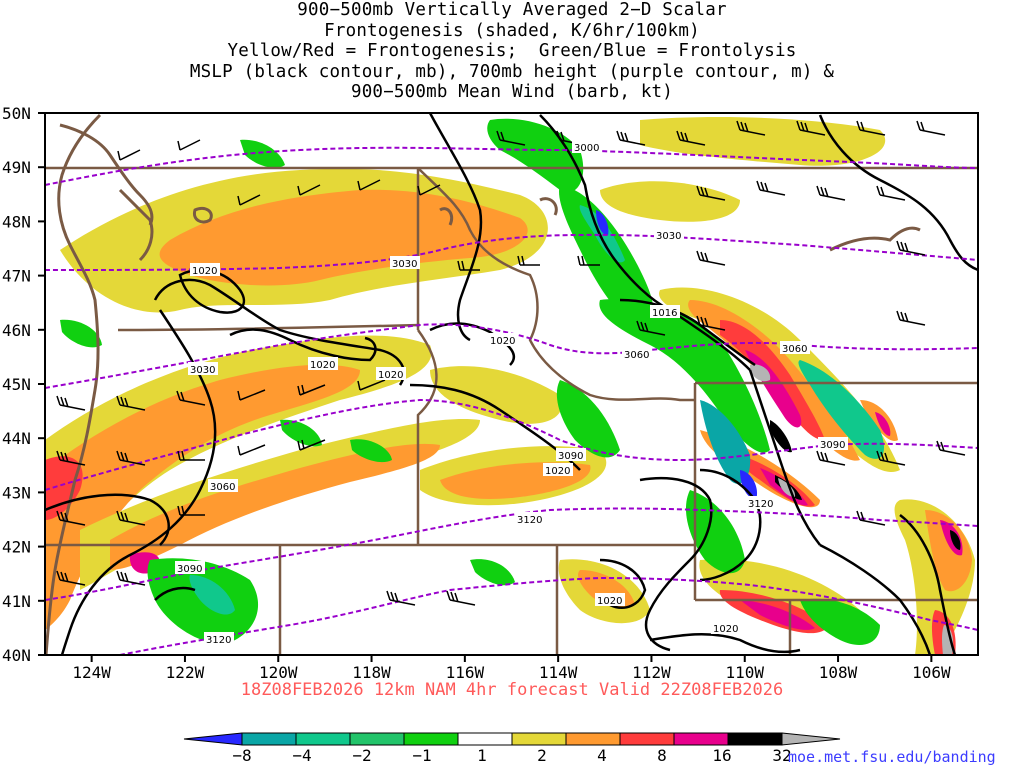 This screenshot has width=1024, height=768. Describe the element at coordinates (512, 10) in the screenshot. I see `title-line-1: 900−500mb Vertically Averaged 2−D Scalar` at that location.